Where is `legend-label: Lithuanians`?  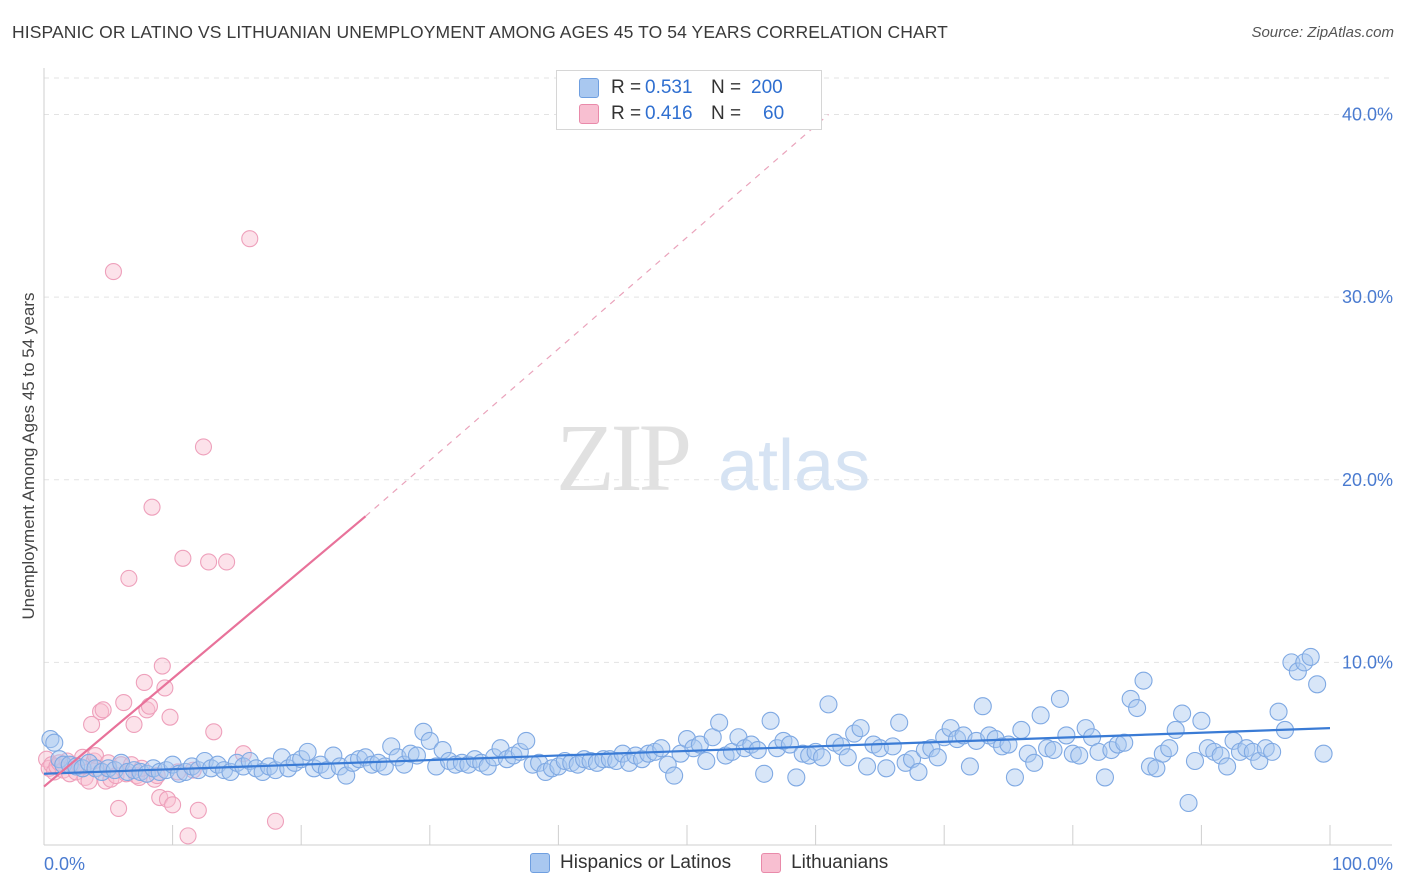 legend-label: Lithuanians is located at coordinates (840, 862).